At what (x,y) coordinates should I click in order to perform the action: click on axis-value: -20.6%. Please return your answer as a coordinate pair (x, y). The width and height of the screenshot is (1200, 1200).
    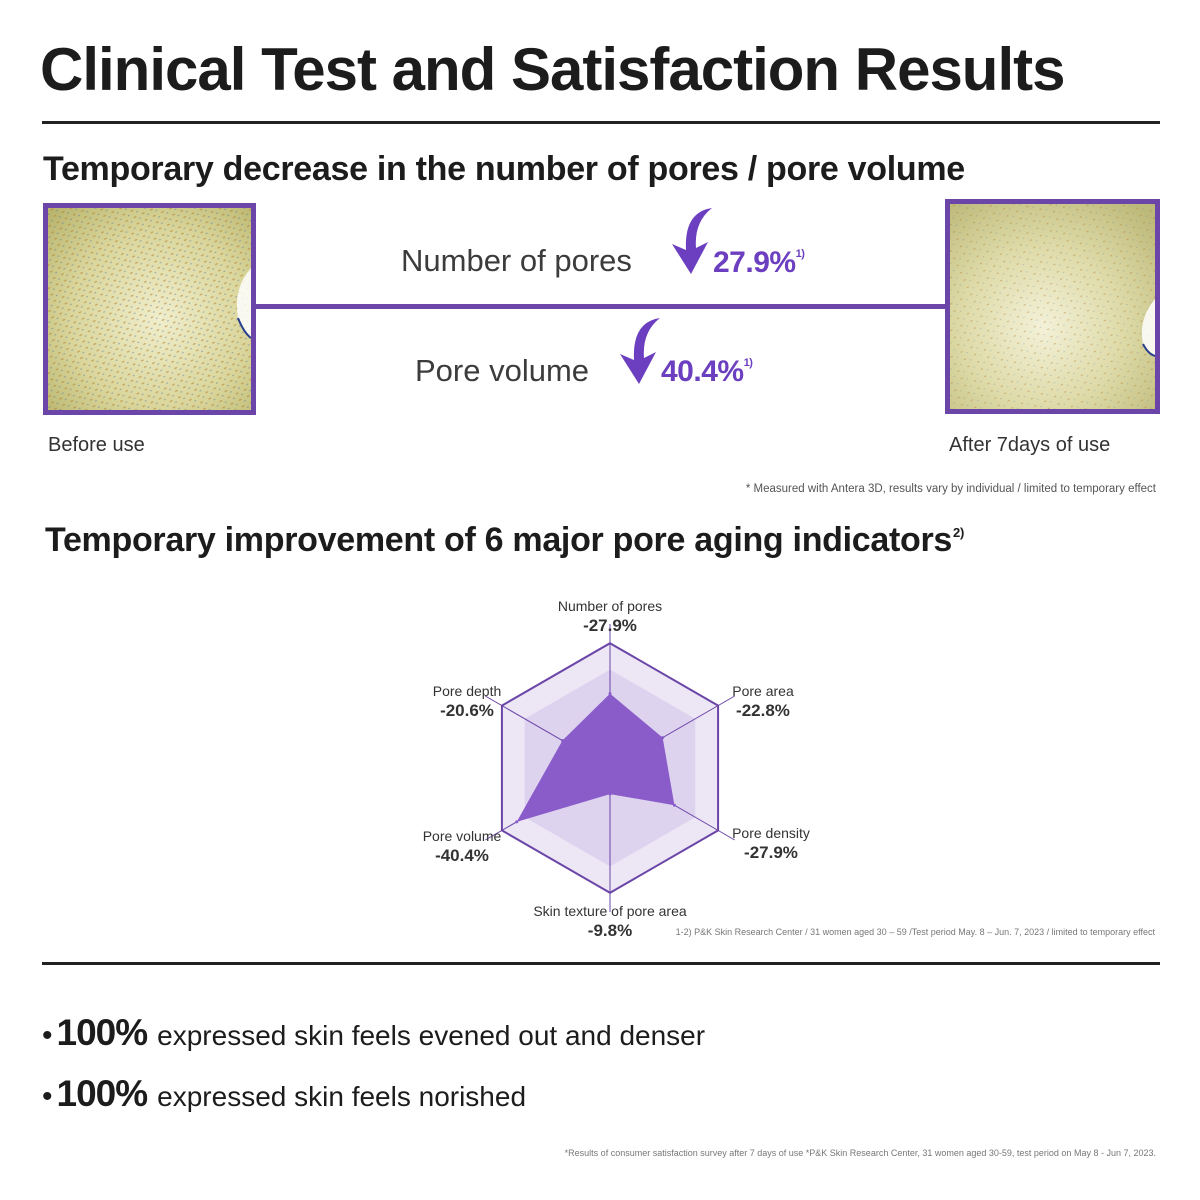
    Looking at the image, I should click on (467, 710).